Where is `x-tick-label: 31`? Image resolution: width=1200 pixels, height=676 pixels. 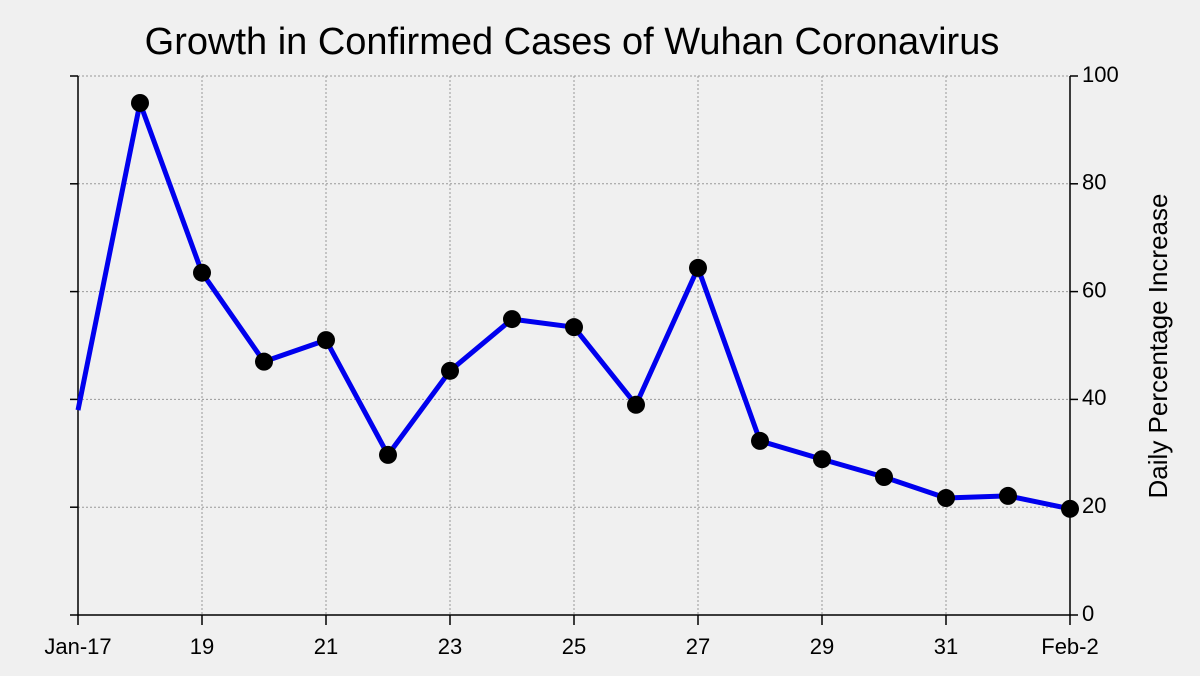 x-tick-label: 31 is located at coordinates (946, 646).